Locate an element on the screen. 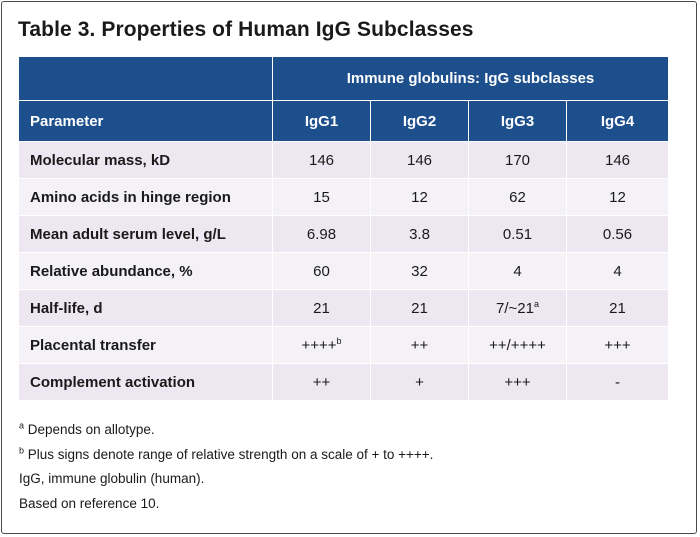 The image size is (700, 537). table-row: Relative abundance, % 60 32 4 4 is located at coordinates (343, 271).